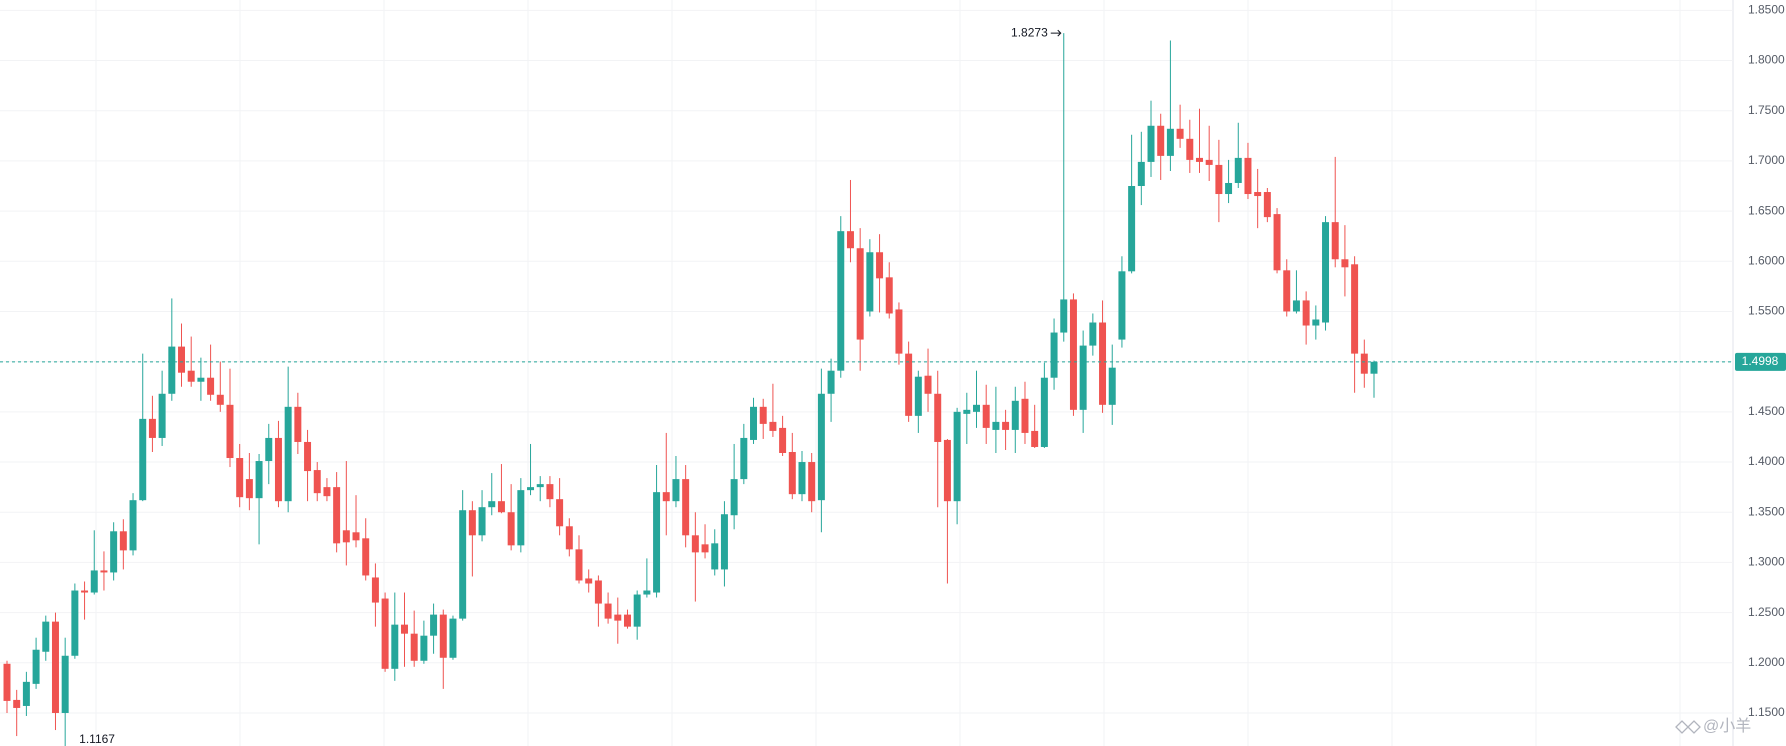 This screenshot has width=1786, height=746. I want to click on y-tick-label: 1.8000, so click(1766, 60).